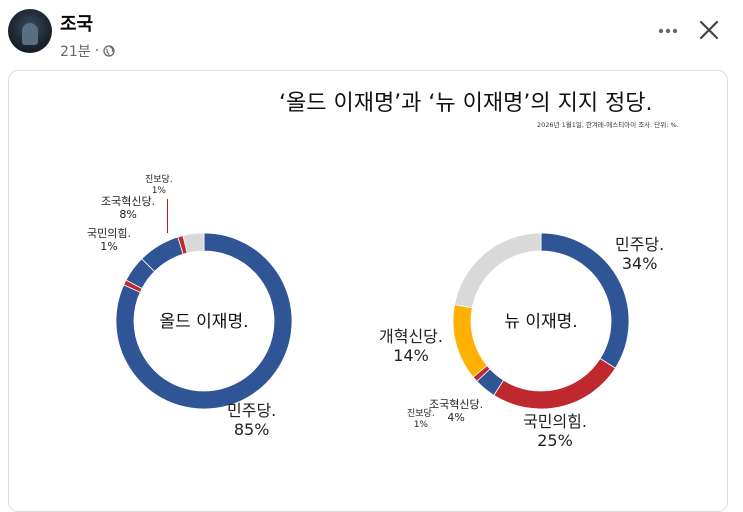 This screenshot has width=743, height=512. I want to click on label-old-progressive-value: 1%, so click(158, 190).